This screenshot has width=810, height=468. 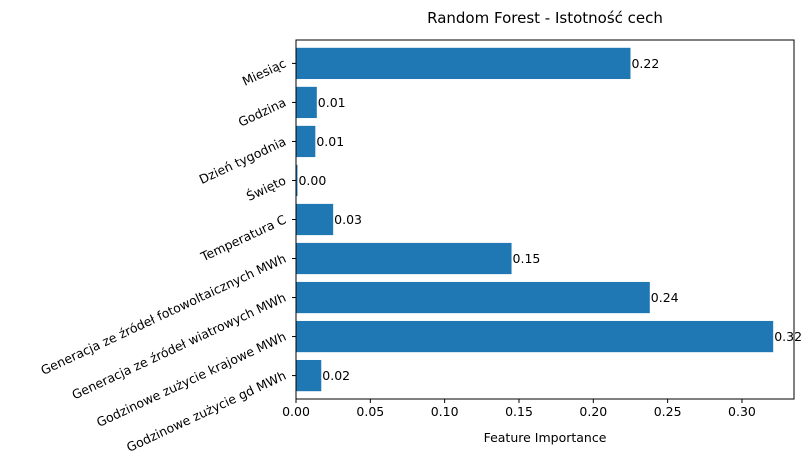 What do you see at coordinates (545, 437) in the screenshot?
I see `x-axis-label: Feature Importance` at bounding box center [545, 437].